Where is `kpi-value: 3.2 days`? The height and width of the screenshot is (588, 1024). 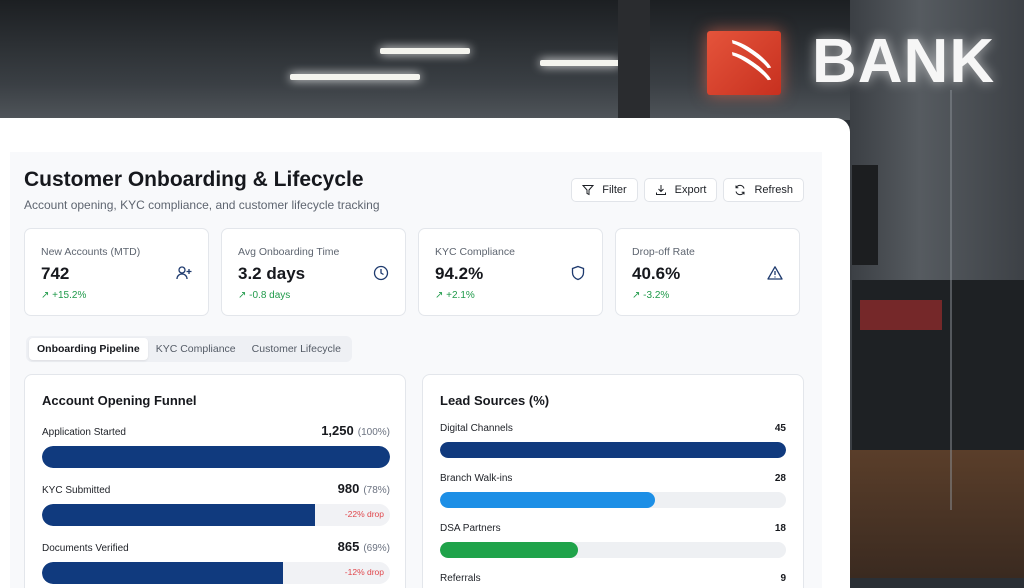 kpi-value: 3.2 days is located at coordinates (272, 273).